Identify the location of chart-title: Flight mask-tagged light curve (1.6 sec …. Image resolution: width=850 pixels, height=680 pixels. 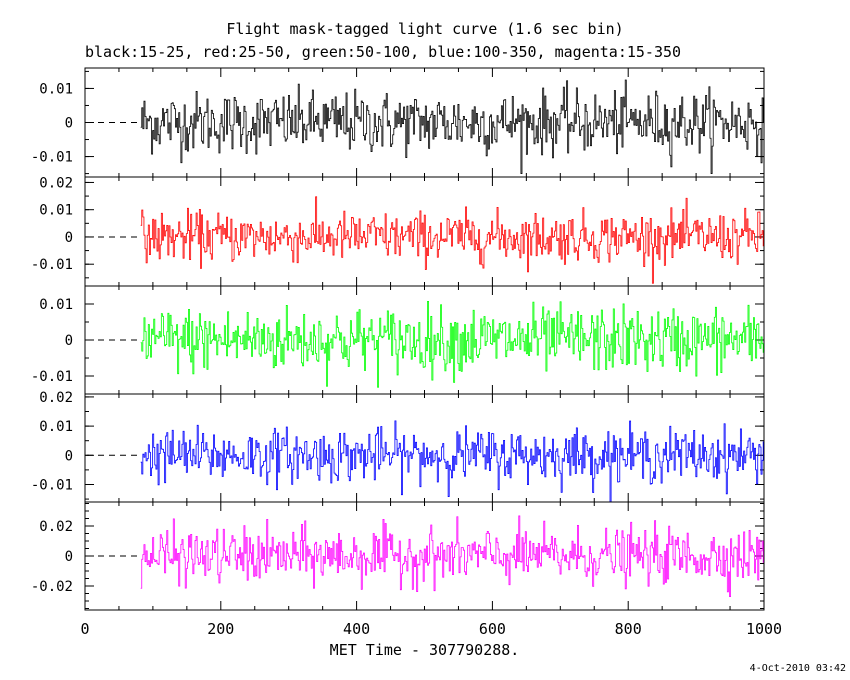
(425, 29).